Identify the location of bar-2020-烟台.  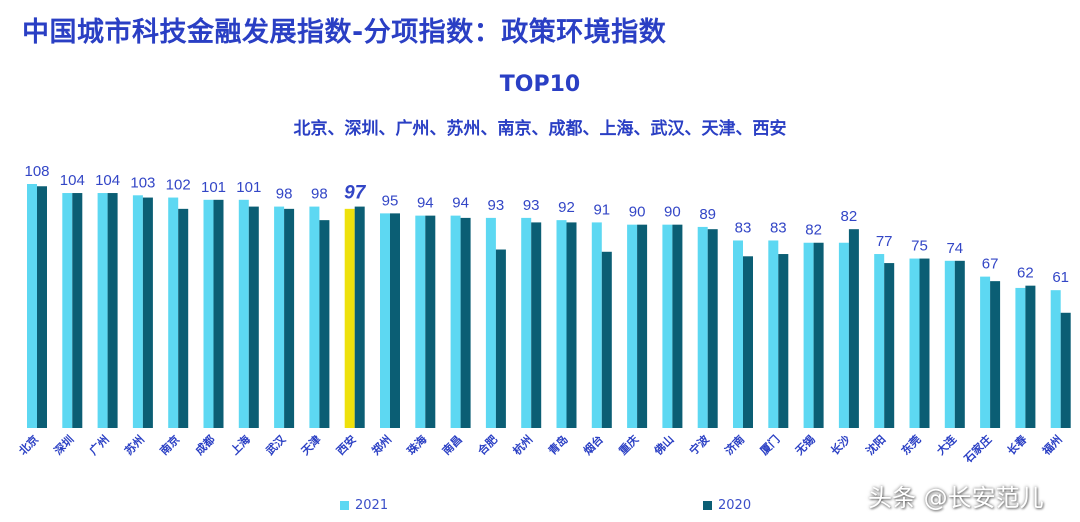
(606, 339).